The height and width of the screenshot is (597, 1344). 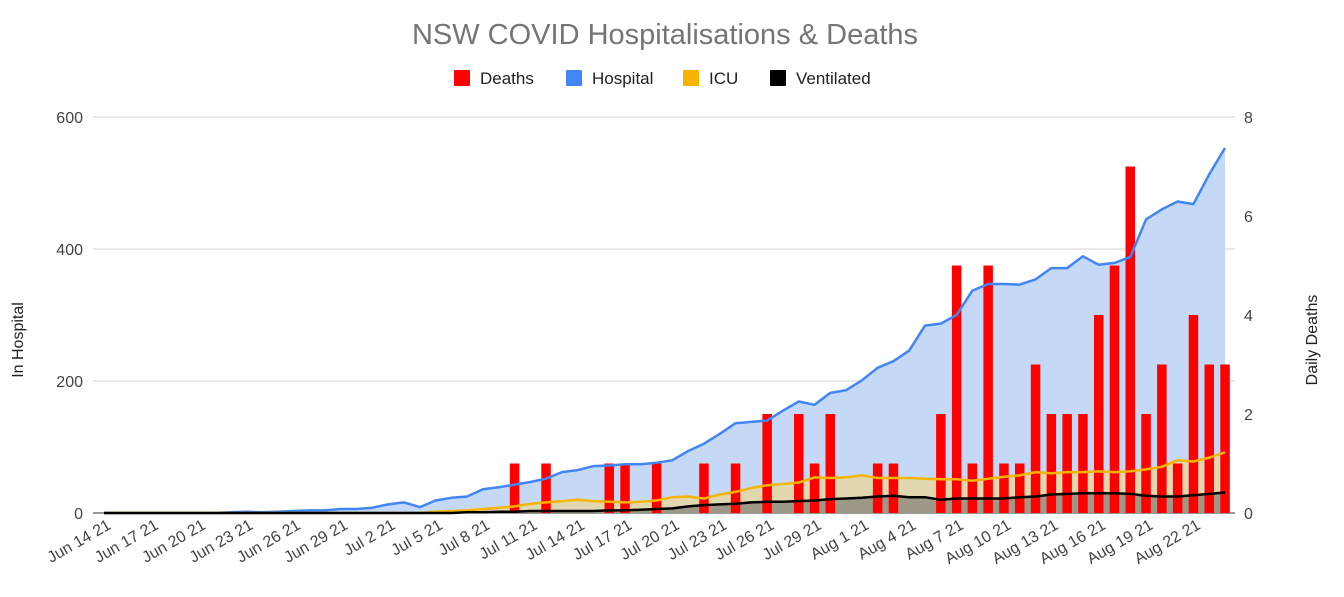 What do you see at coordinates (18, 340) in the screenshot?
I see `y-left-axis-title: In Hospital` at bounding box center [18, 340].